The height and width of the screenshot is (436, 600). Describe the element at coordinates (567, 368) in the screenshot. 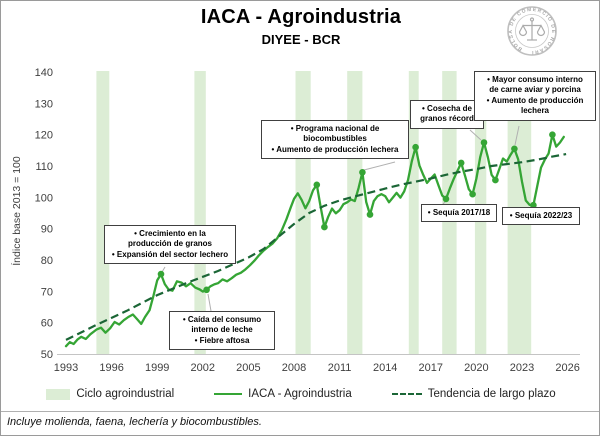

I see `x-tick-label: 2026` at that location.